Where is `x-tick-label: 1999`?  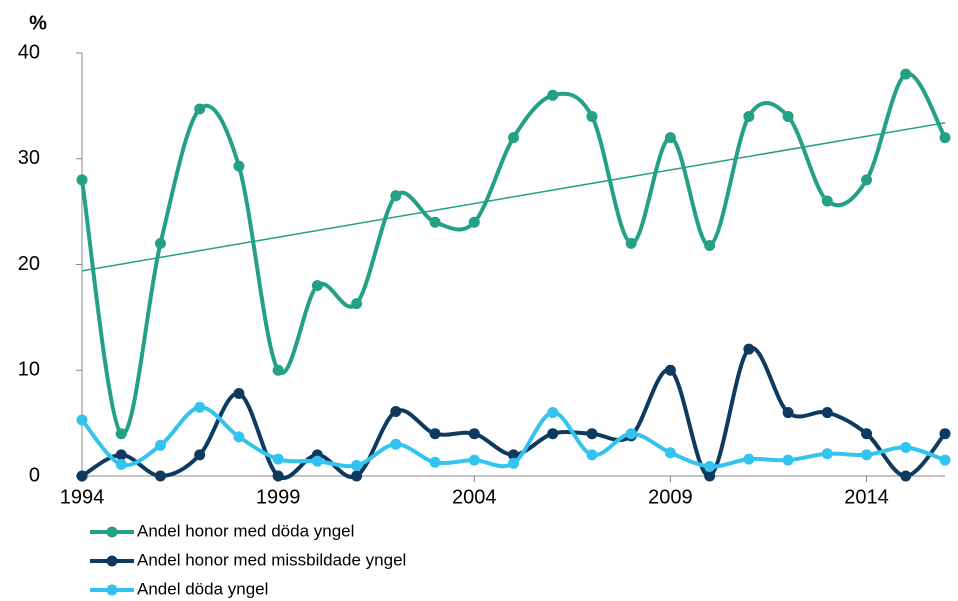 x-tick-label: 1999 is located at coordinates (278, 497).